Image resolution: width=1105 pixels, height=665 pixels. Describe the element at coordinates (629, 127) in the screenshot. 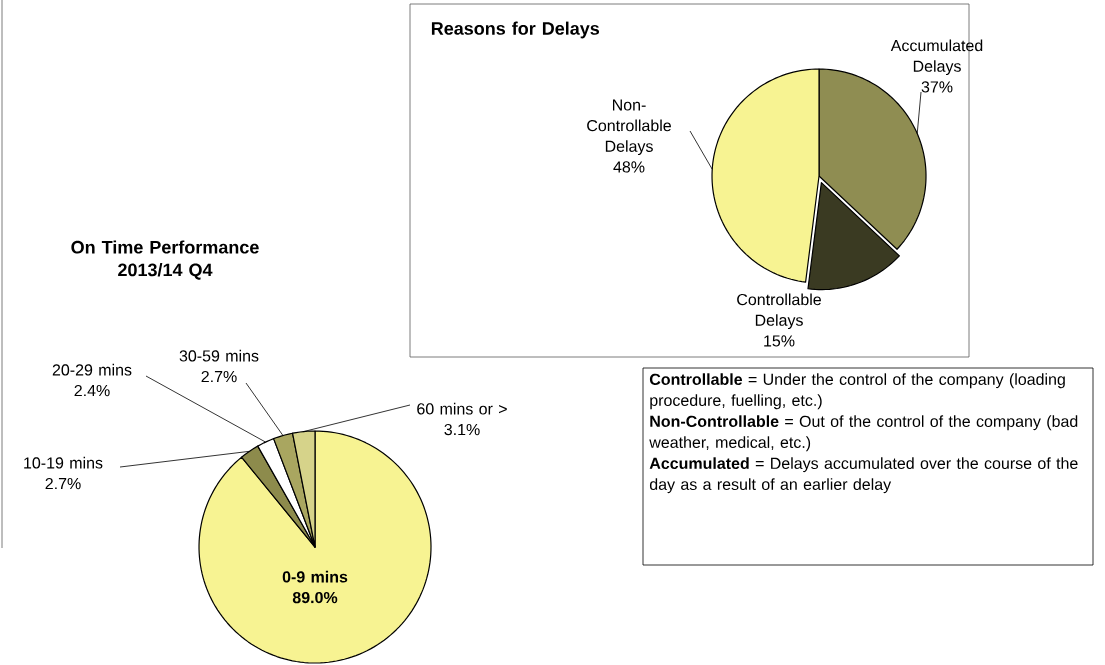

I see `slice-label: Non-Controllable Delays` at that location.